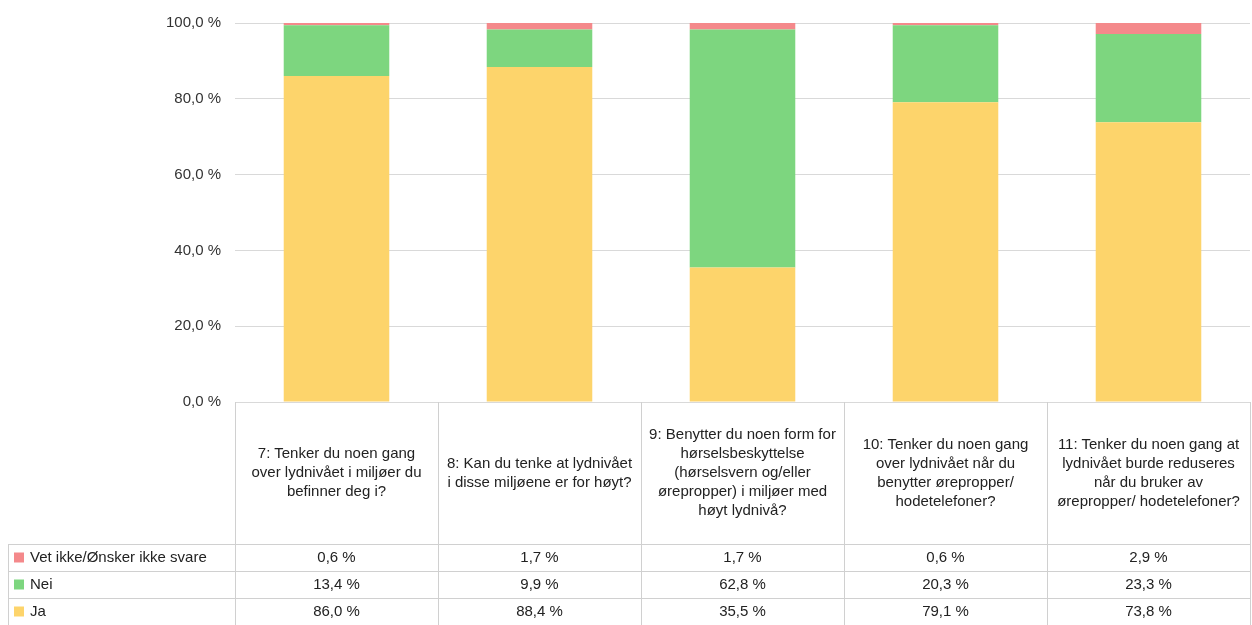  I want to click on x-tick-label: 10: Tenker du noen gang over lydnivået når du benytter ørepropper/ hodetelefoner?, so click(945, 471).